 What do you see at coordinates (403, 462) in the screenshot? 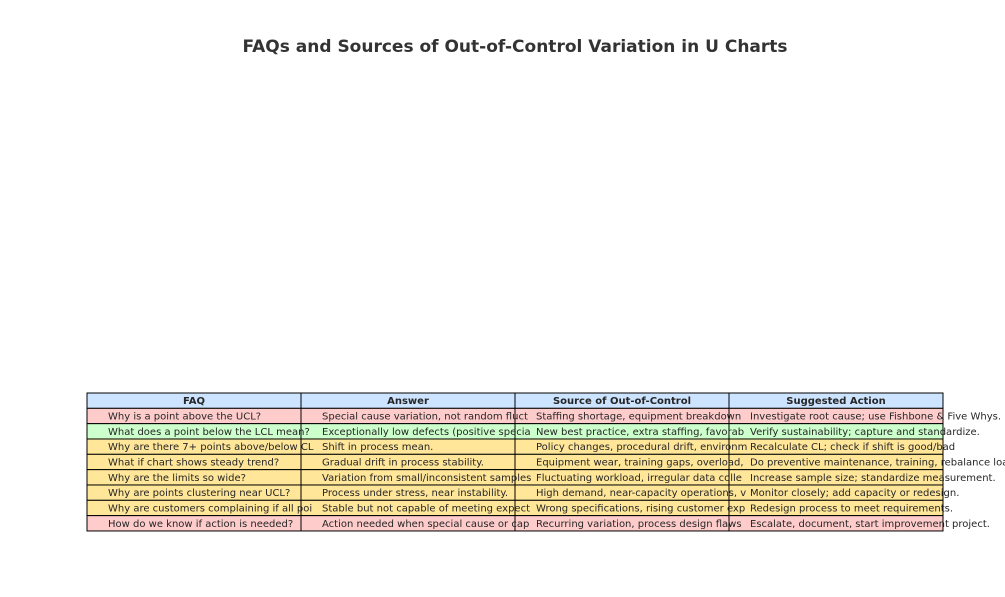
I see `cell-text: Gradual drift in process stability.` at bounding box center [403, 462].